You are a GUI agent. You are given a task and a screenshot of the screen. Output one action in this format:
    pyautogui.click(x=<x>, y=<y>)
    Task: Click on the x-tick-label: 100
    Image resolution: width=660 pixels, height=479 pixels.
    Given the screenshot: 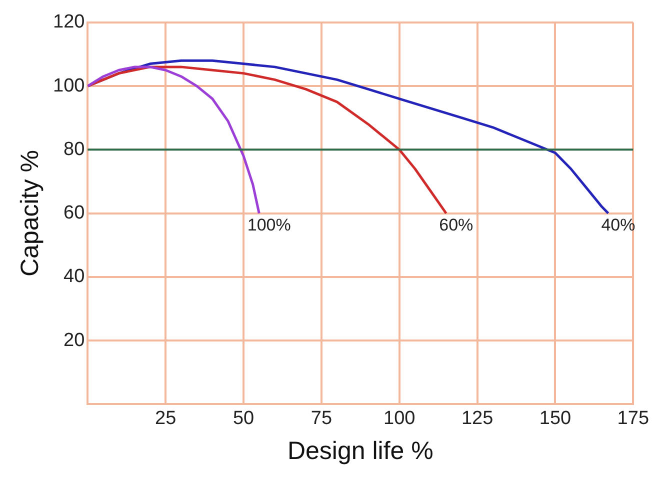 What is the action you would take?
    pyautogui.click(x=400, y=418)
    